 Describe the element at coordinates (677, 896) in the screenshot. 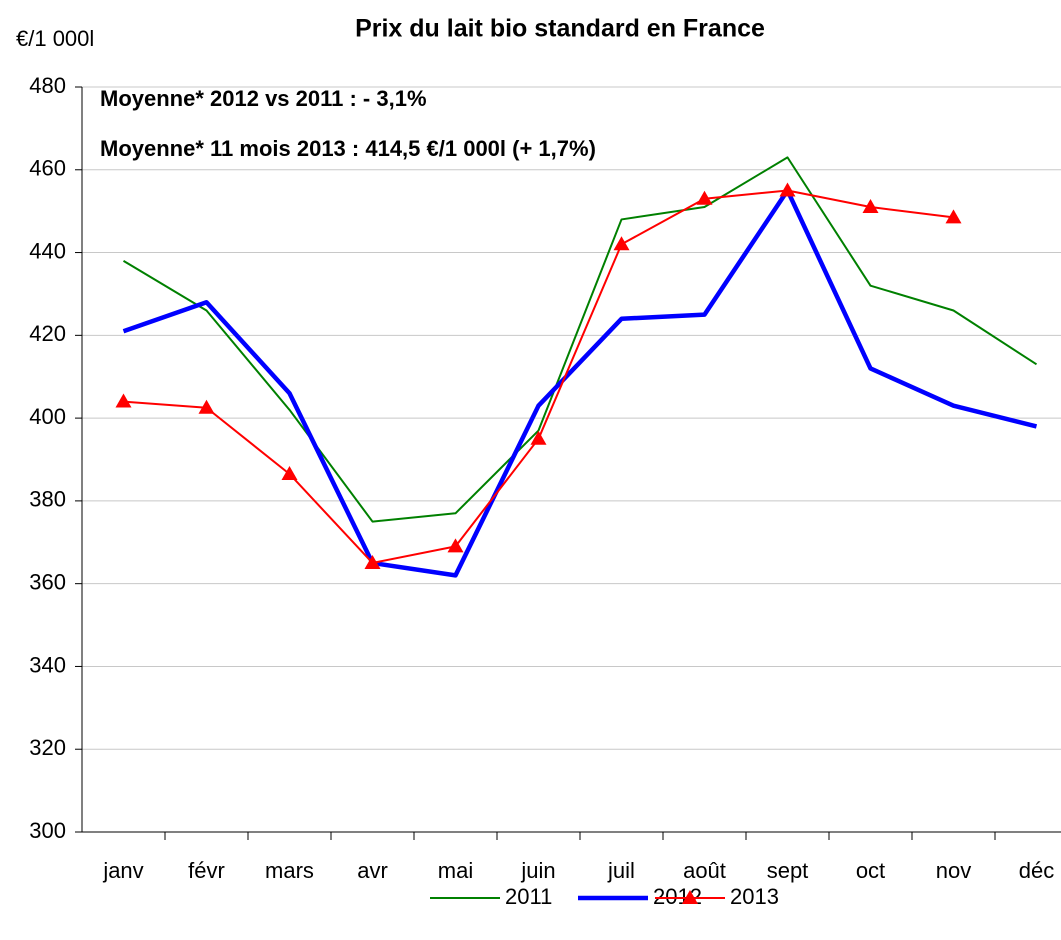

I see `legend-label: 2012` at that location.